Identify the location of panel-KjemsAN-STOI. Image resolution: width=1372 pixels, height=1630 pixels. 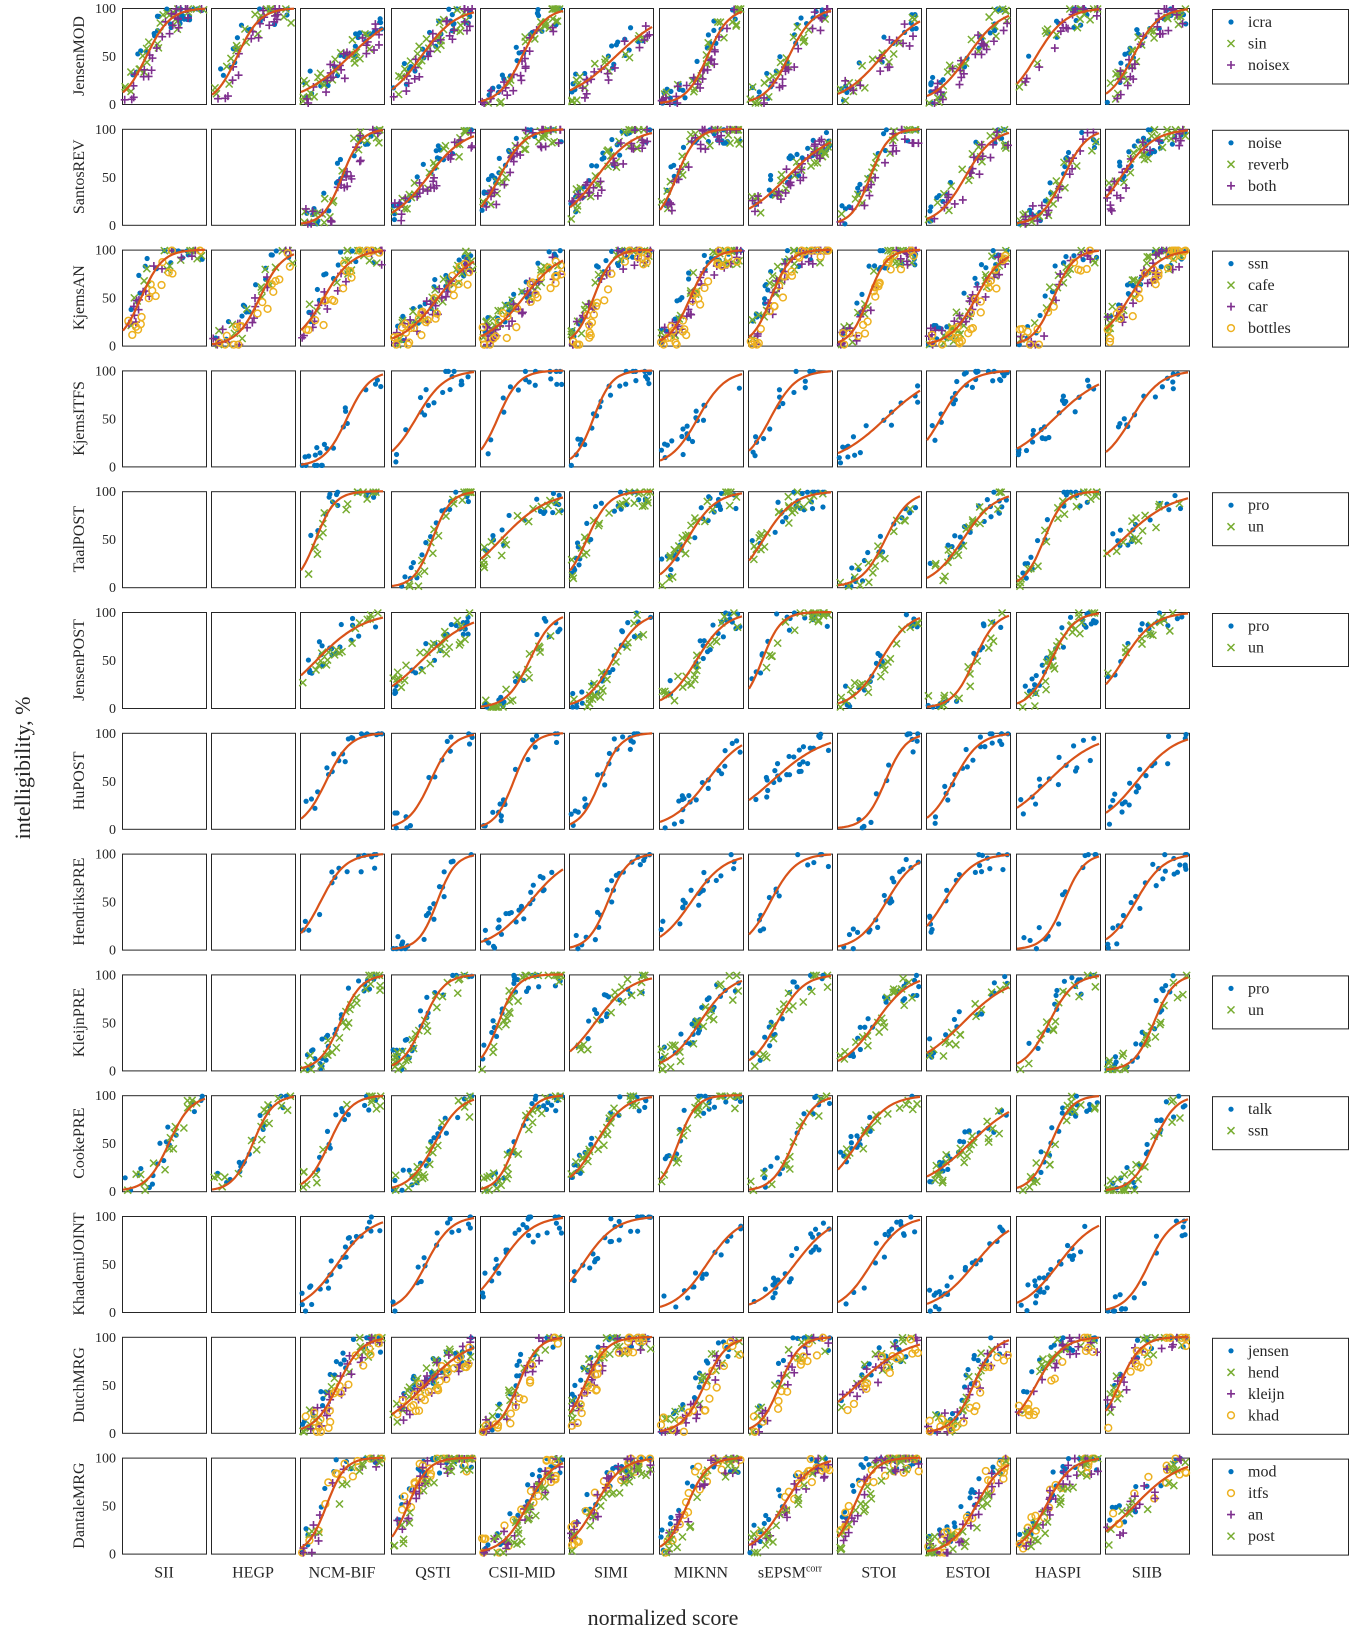
(879, 297).